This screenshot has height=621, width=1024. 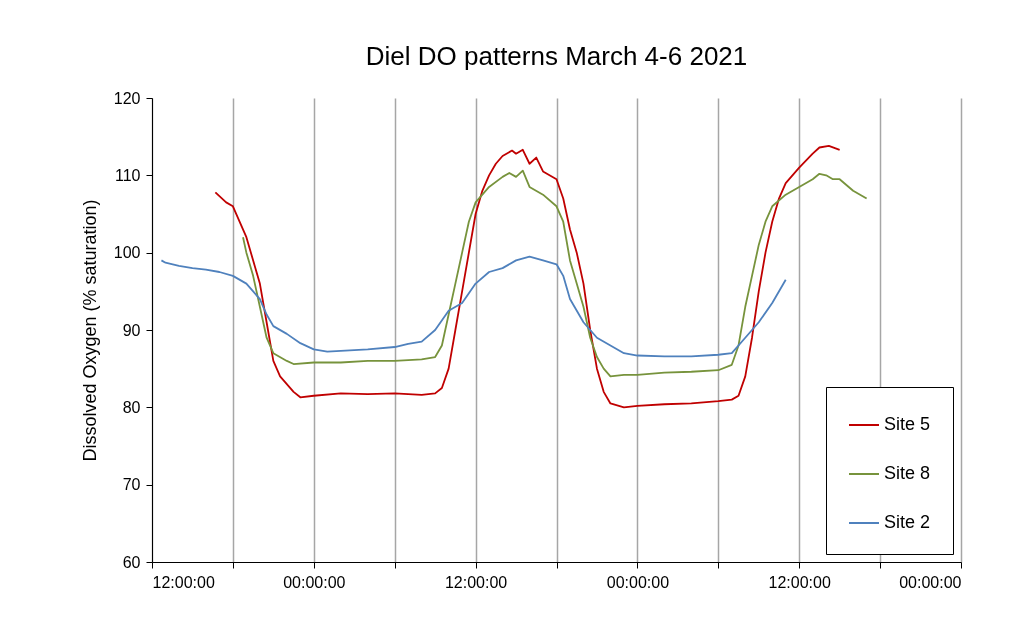 What do you see at coordinates (131, 562) in the screenshot?
I see `y-tick-label: 60` at bounding box center [131, 562].